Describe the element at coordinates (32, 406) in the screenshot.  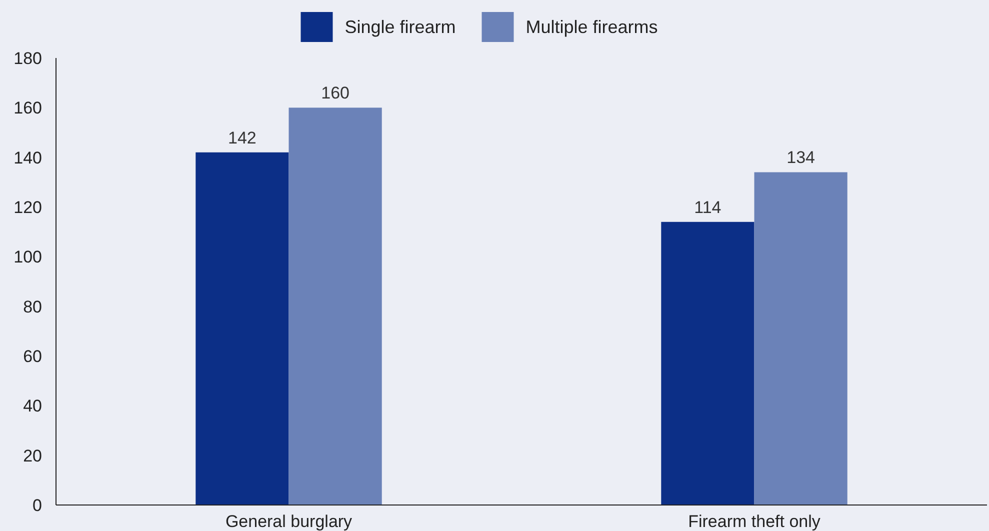
I see `y-tick-label: 40` at that location.